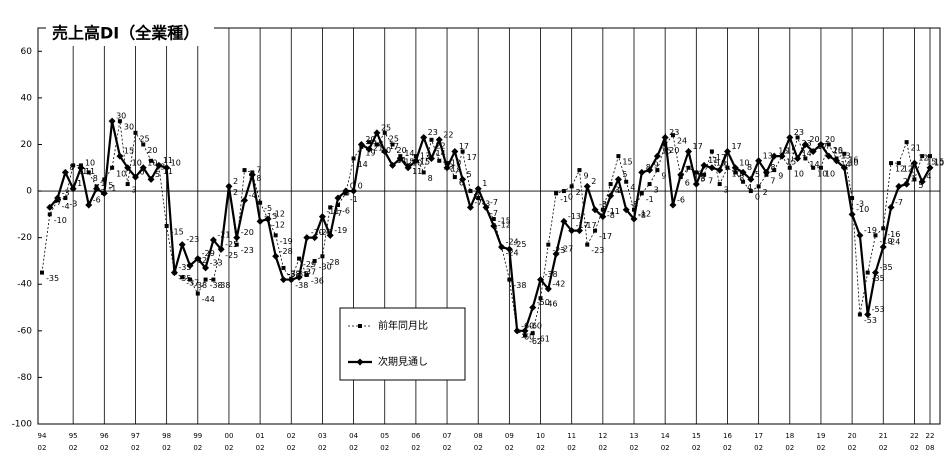  What do you see at coordinates (650, 199) in the screenshot?
I see `data-label: -1` at bounding box center [650, 199].